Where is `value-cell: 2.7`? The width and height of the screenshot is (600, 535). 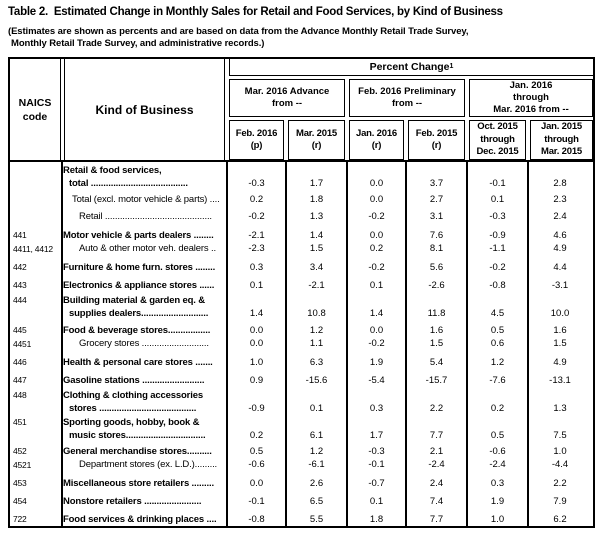
value-cell: 2.7 is located at coordinates (436, 199).